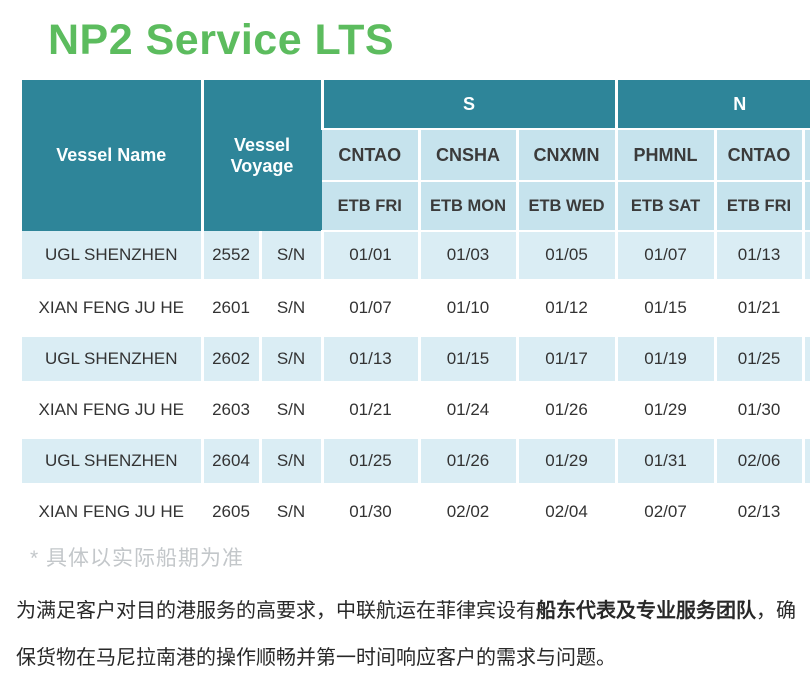 The image size is (810, 683). Describe the element at coordinates (646, 611) in the screenshot. I see `service-description-bold: 船东代表及专业服务团队` at that location.